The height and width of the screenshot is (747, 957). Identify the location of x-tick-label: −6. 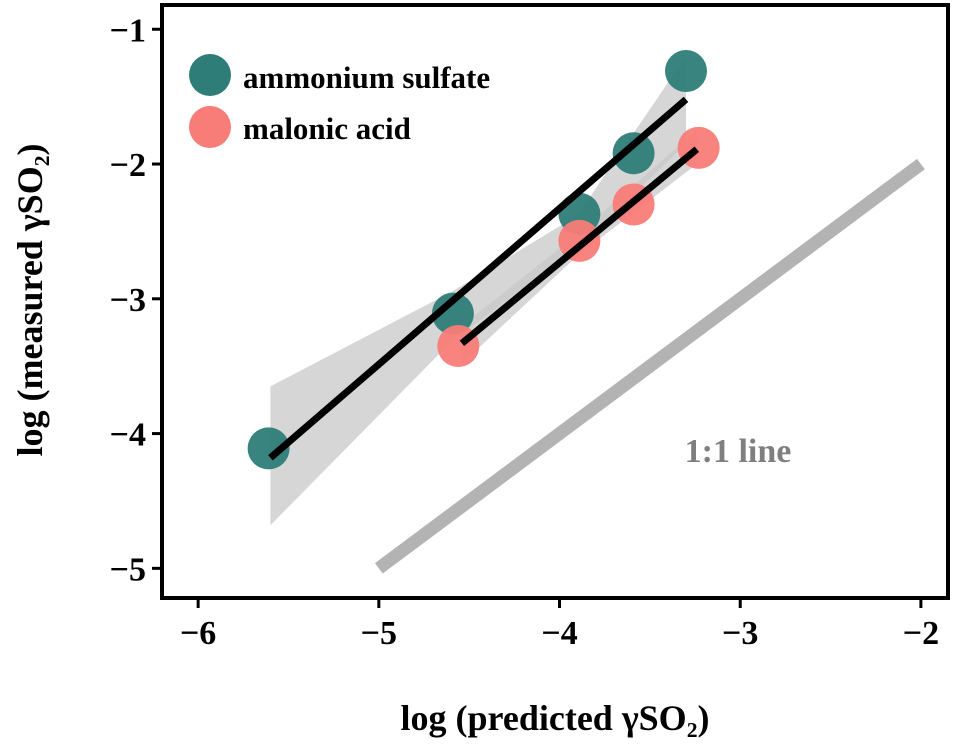
(198, 633).